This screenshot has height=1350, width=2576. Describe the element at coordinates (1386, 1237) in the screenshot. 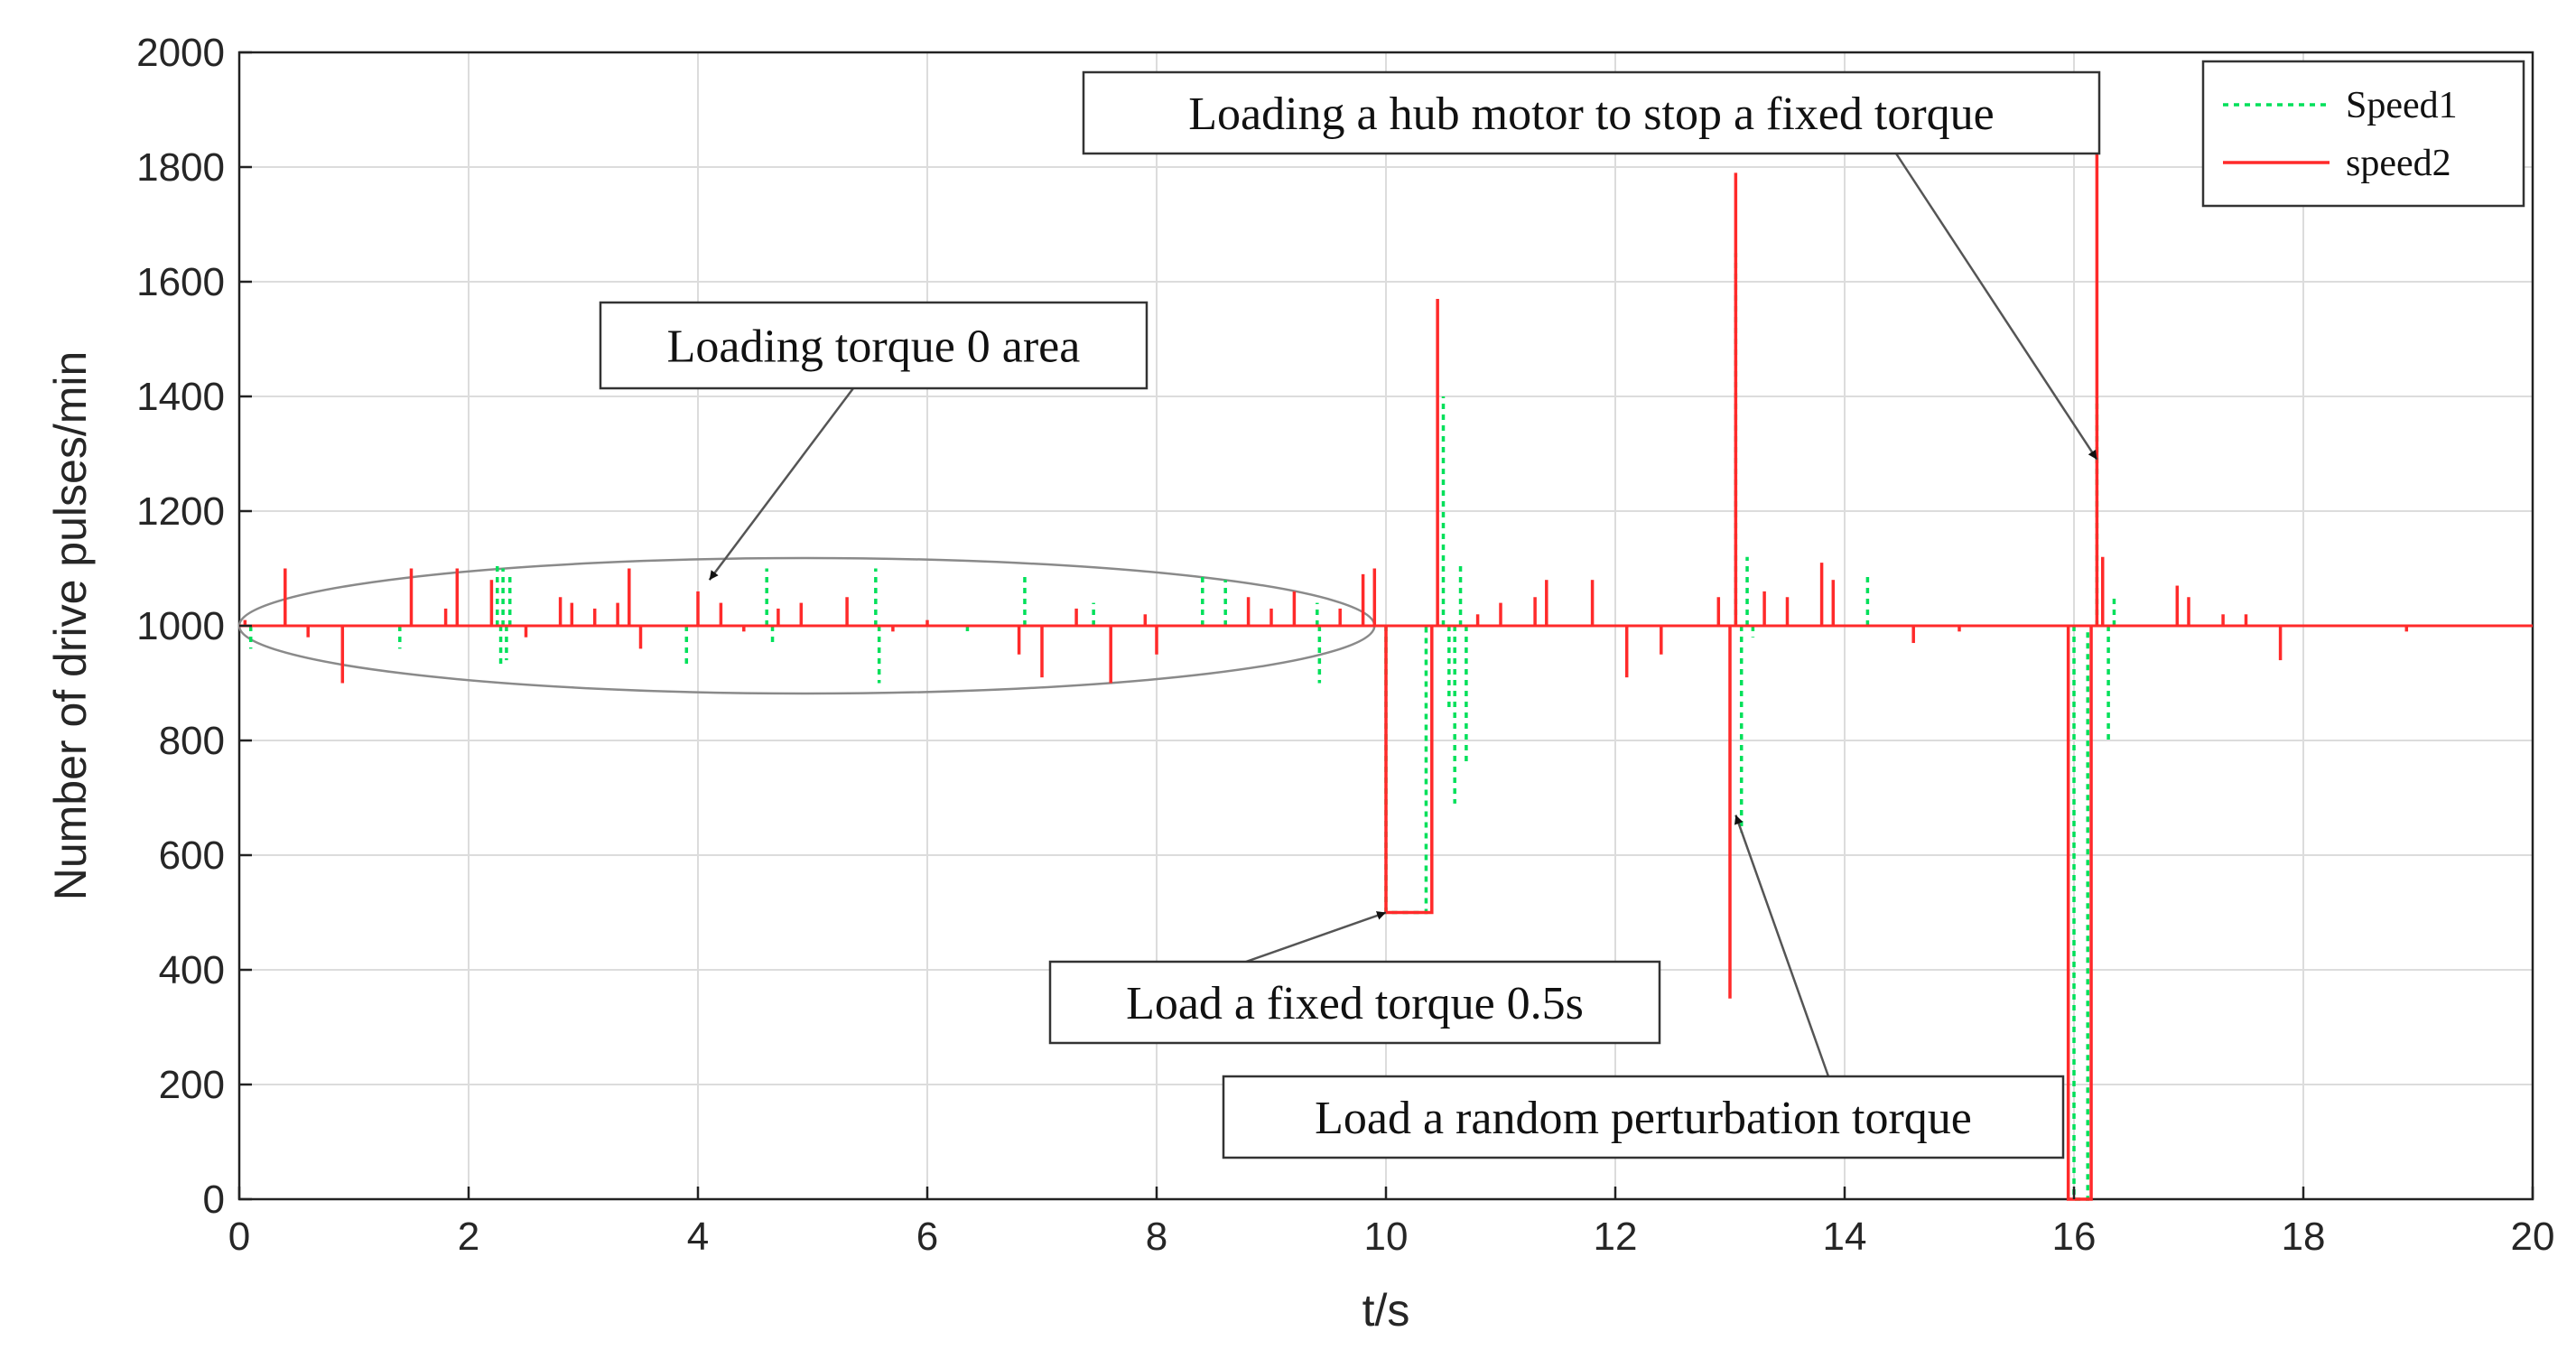

I see `x-tick-label: 10` at that location.